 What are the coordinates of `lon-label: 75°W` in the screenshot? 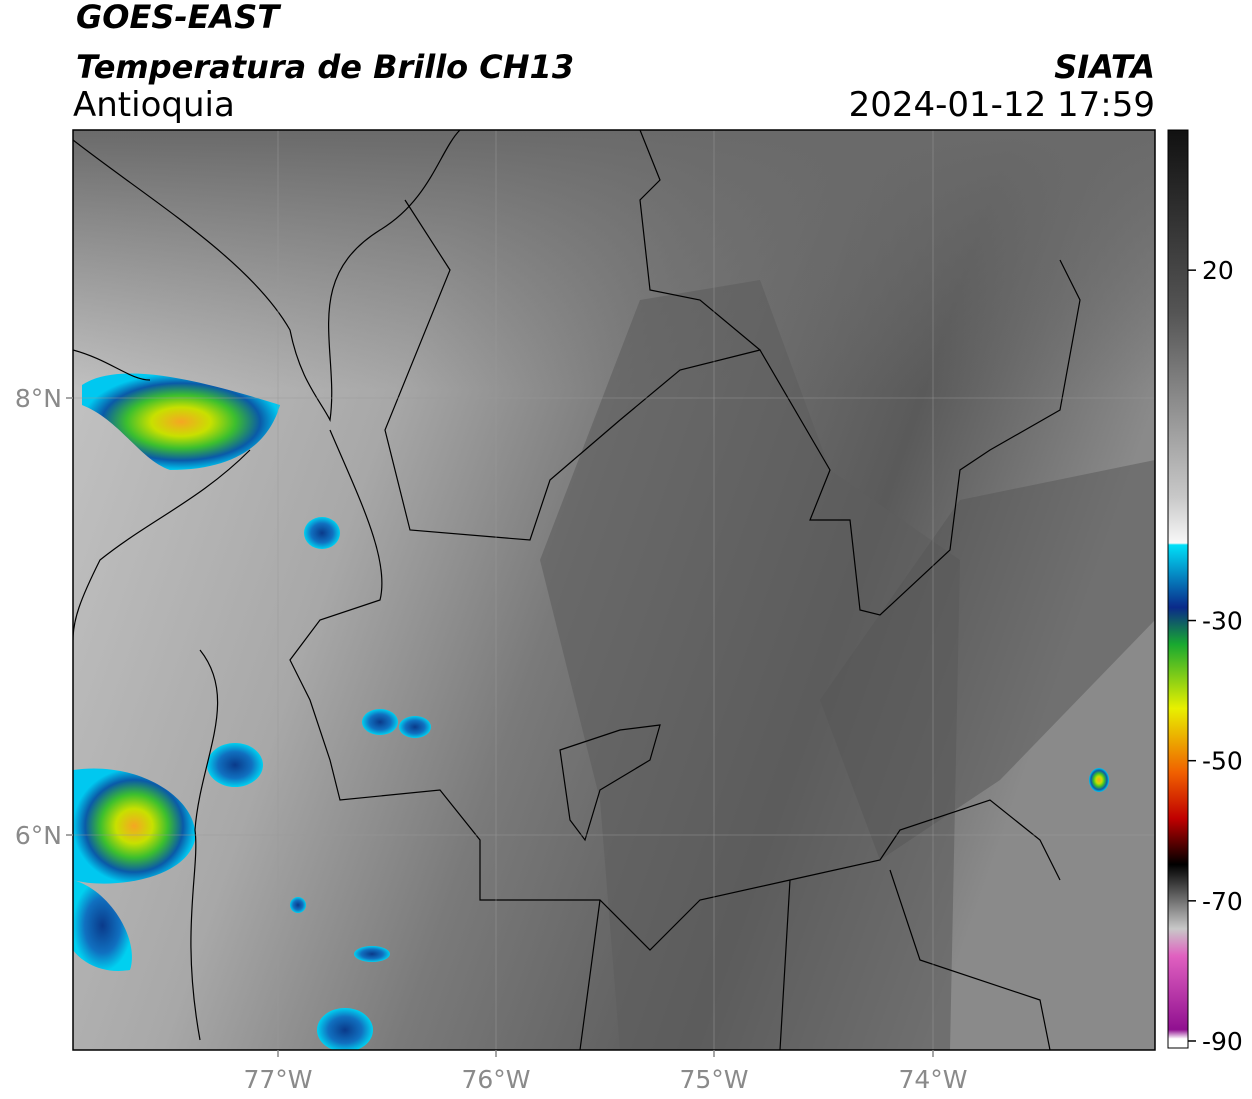 It's located at (713, 1079).